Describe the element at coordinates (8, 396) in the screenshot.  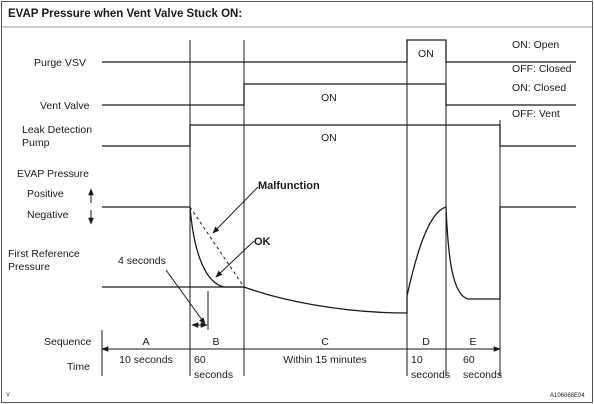
I see `corner-mark: Y` at that location.